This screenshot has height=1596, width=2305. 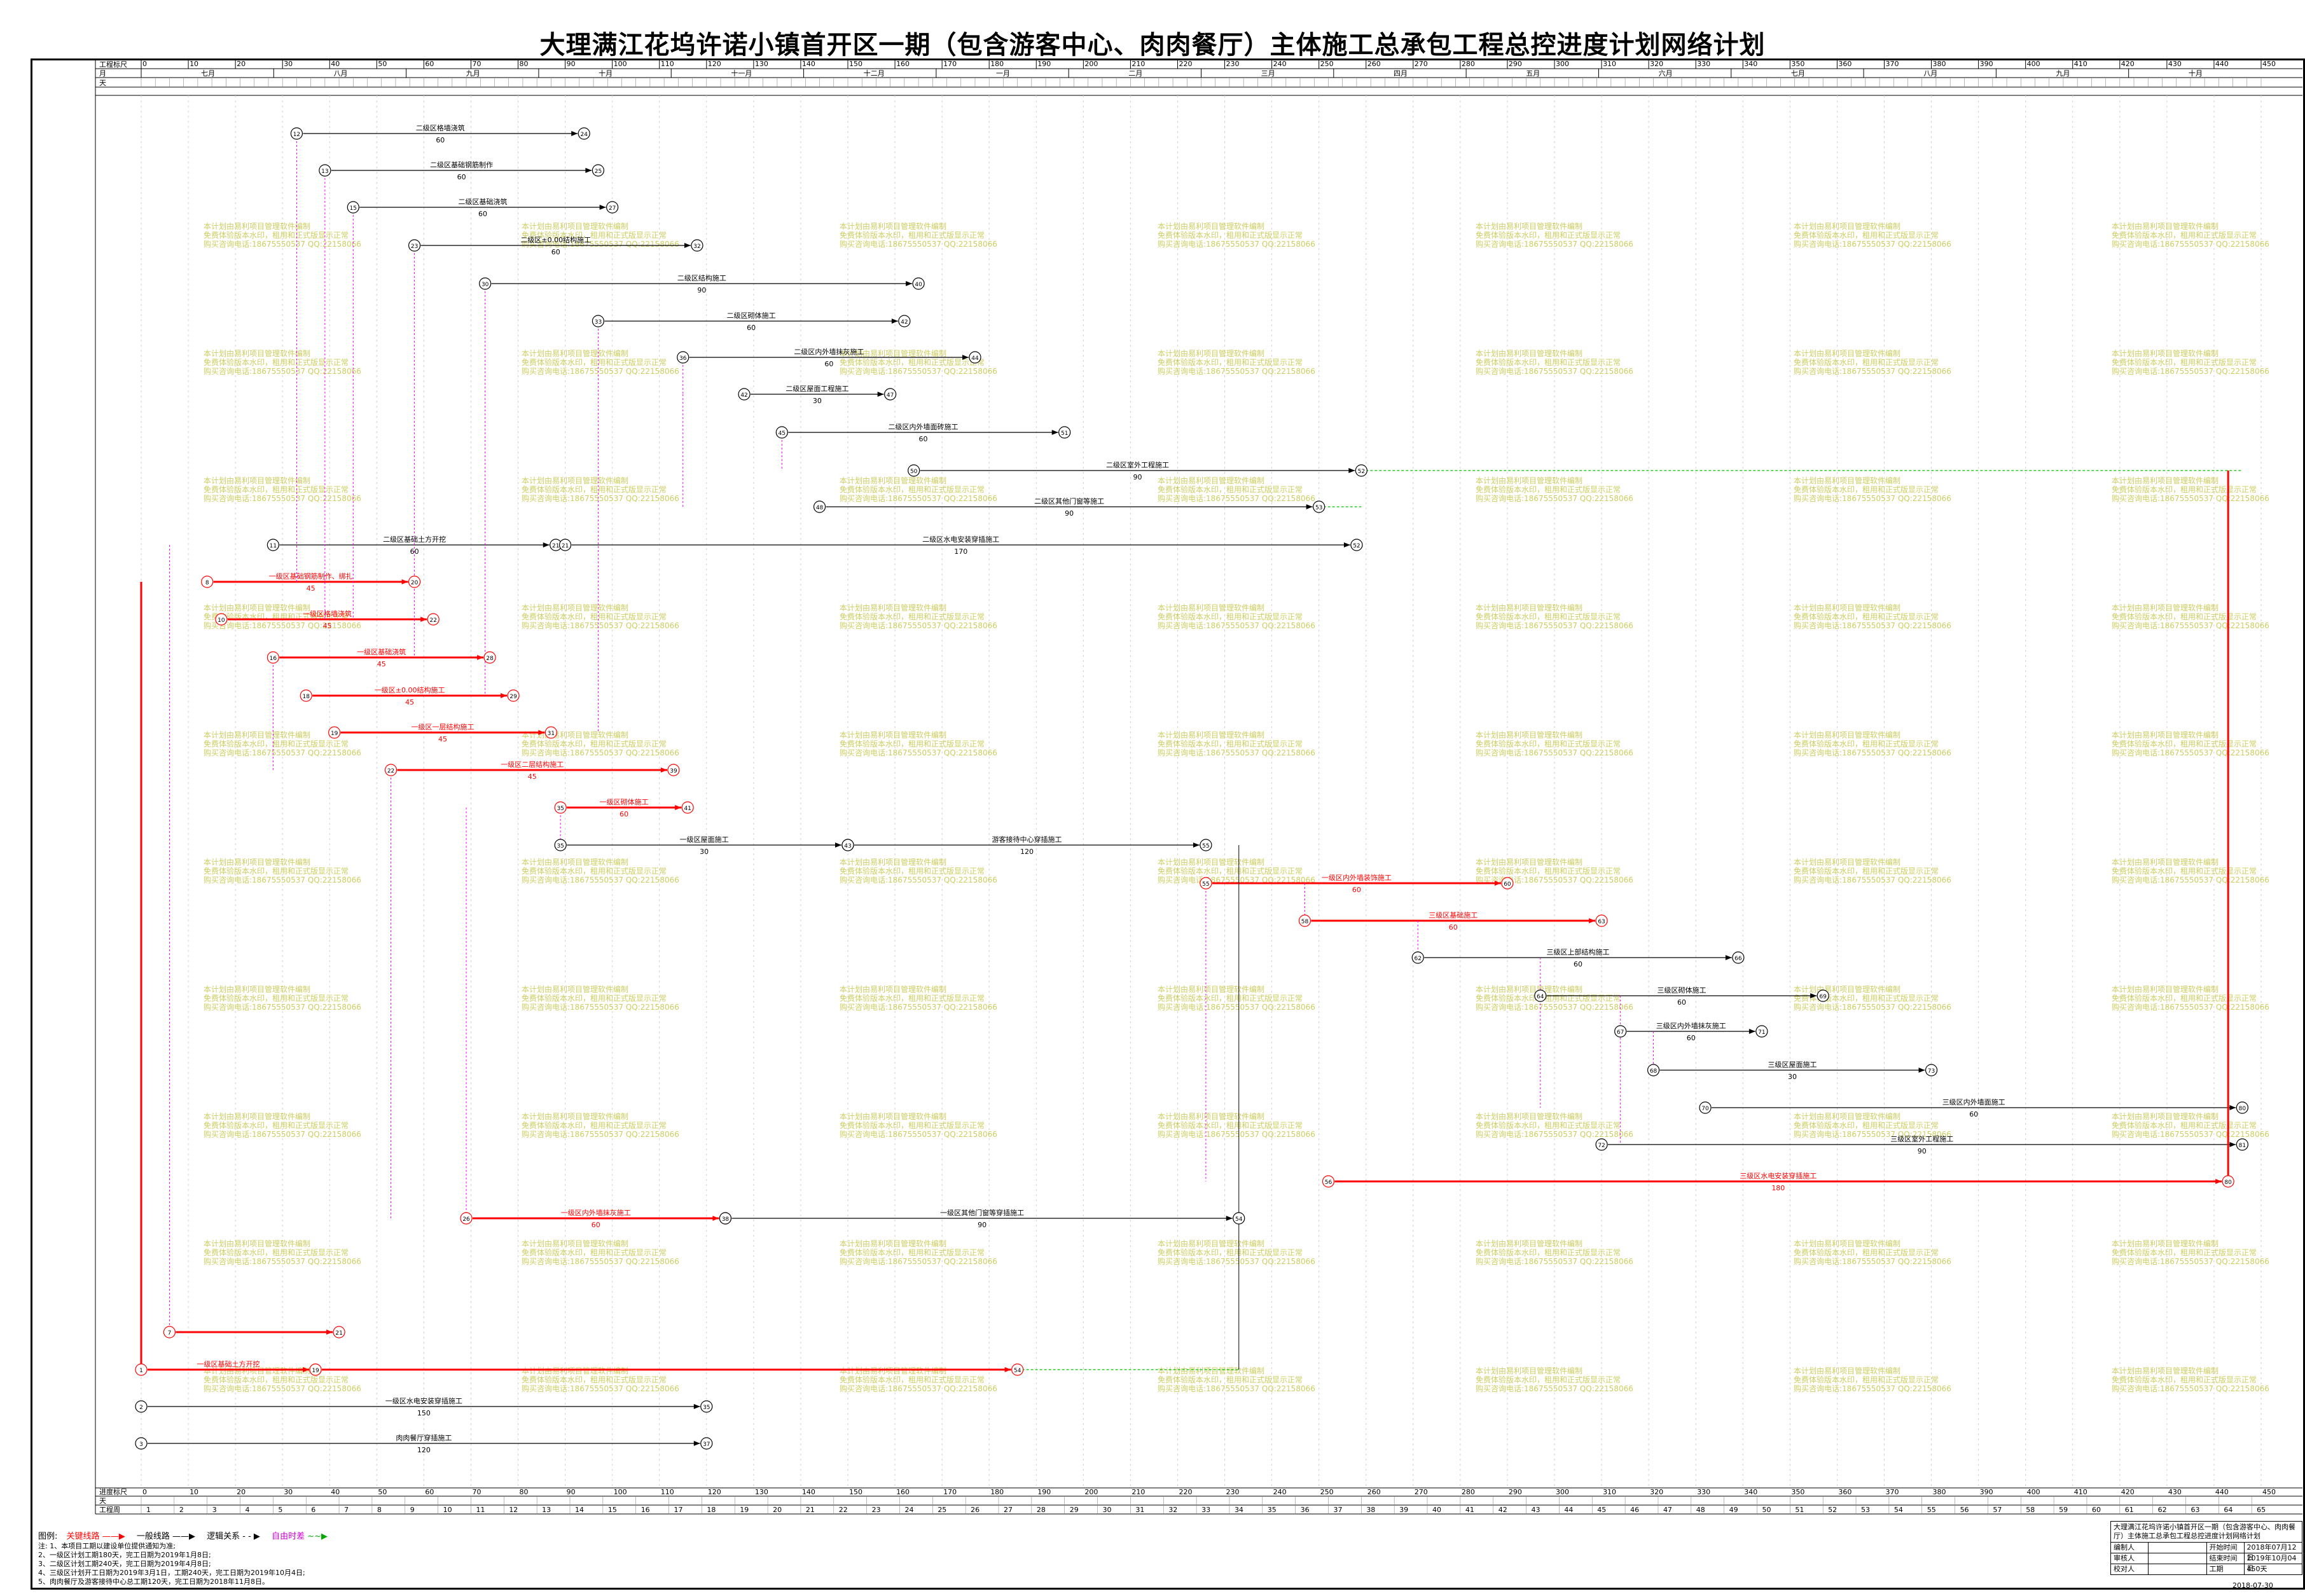 I want to click on bottom-scale-tick-label: 330, so click(x=1703, y=1492).